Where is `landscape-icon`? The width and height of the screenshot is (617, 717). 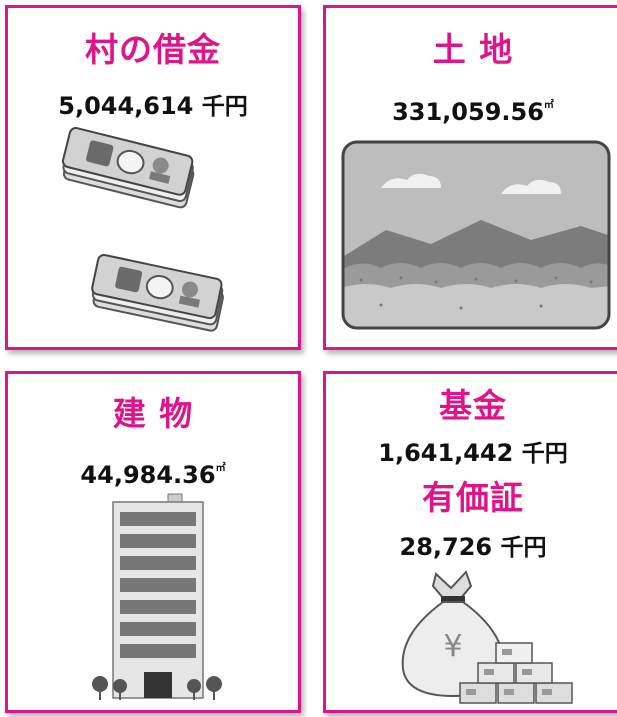 landscape-icon is located at coordinates (476, 235).